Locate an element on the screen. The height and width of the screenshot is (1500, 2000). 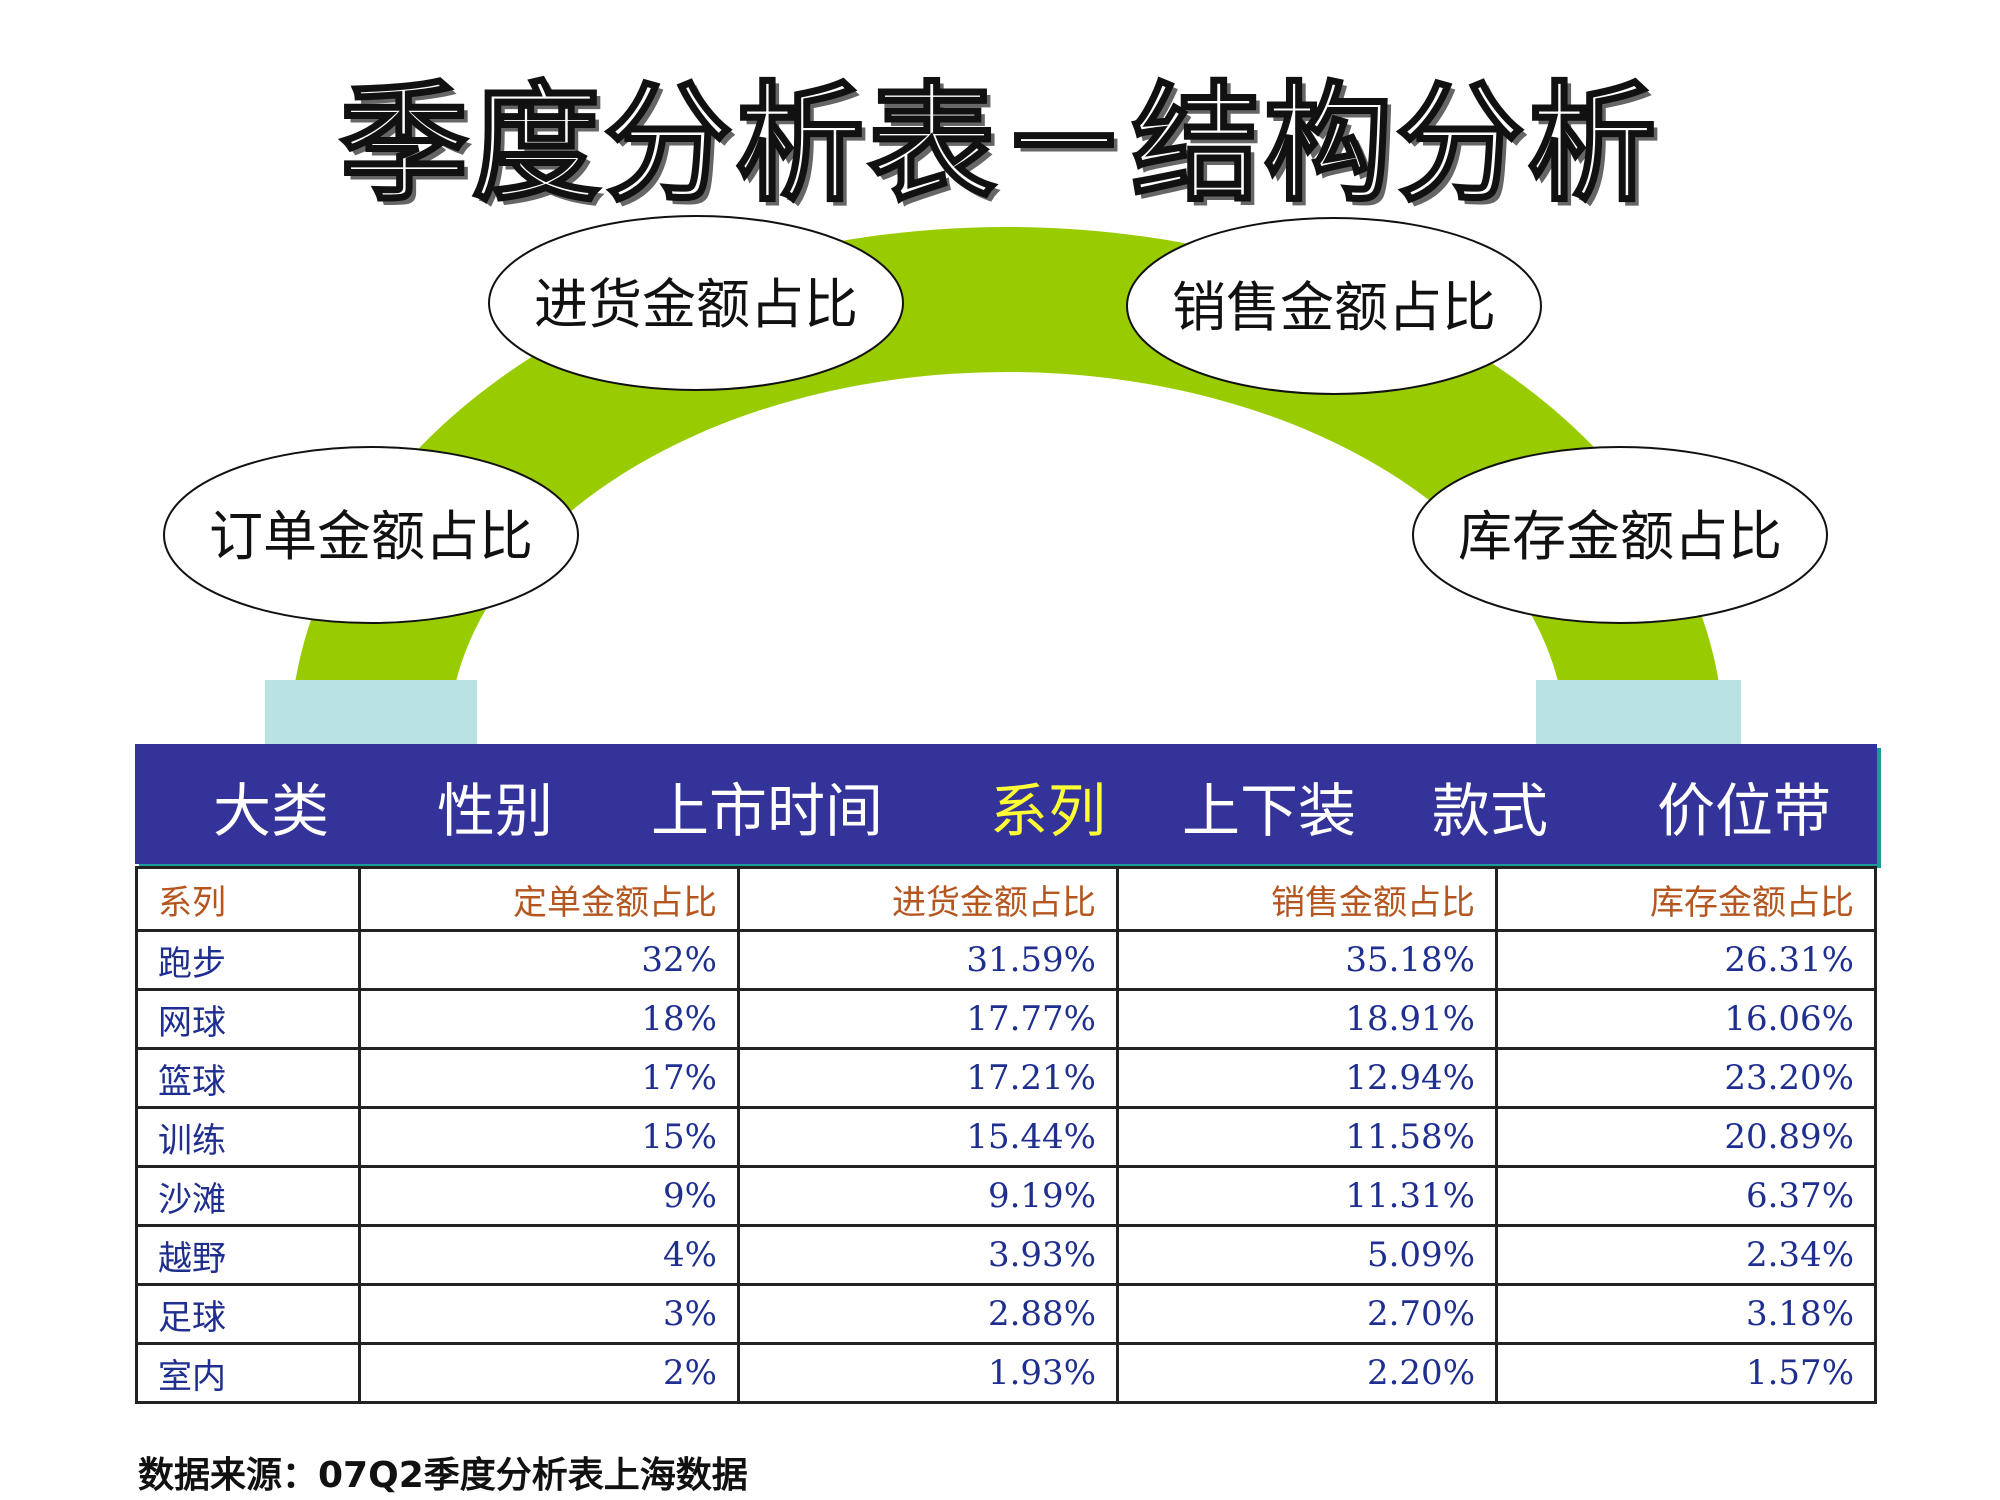
cell-series: 篮球 is located at coordinates (248, 1078).